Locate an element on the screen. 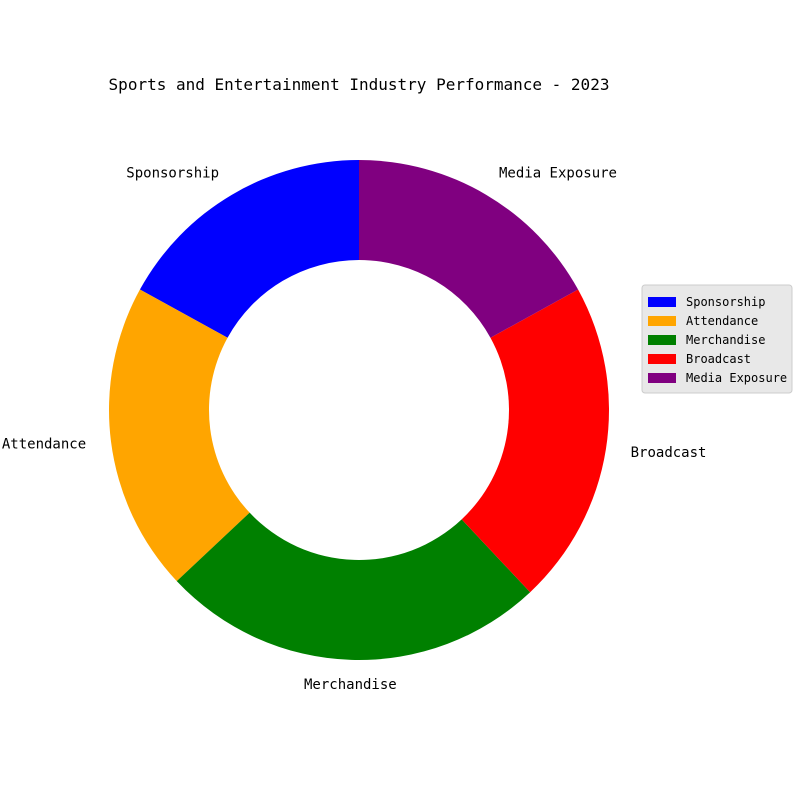 The height and width of the screenshot is (800, 800). legend-entry-broadcast: Broadcast is located at coordinates (718, 359).